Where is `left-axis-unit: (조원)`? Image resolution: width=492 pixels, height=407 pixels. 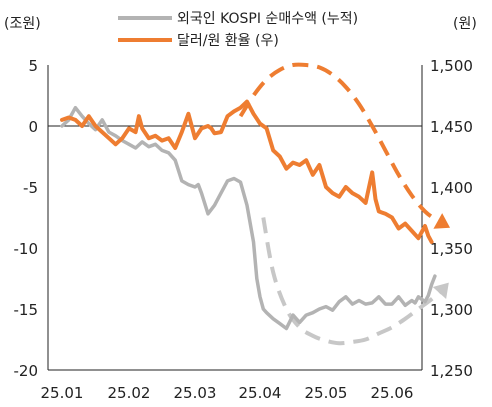
left-axis-unit: (조원) is located at coordinates (22, 24).